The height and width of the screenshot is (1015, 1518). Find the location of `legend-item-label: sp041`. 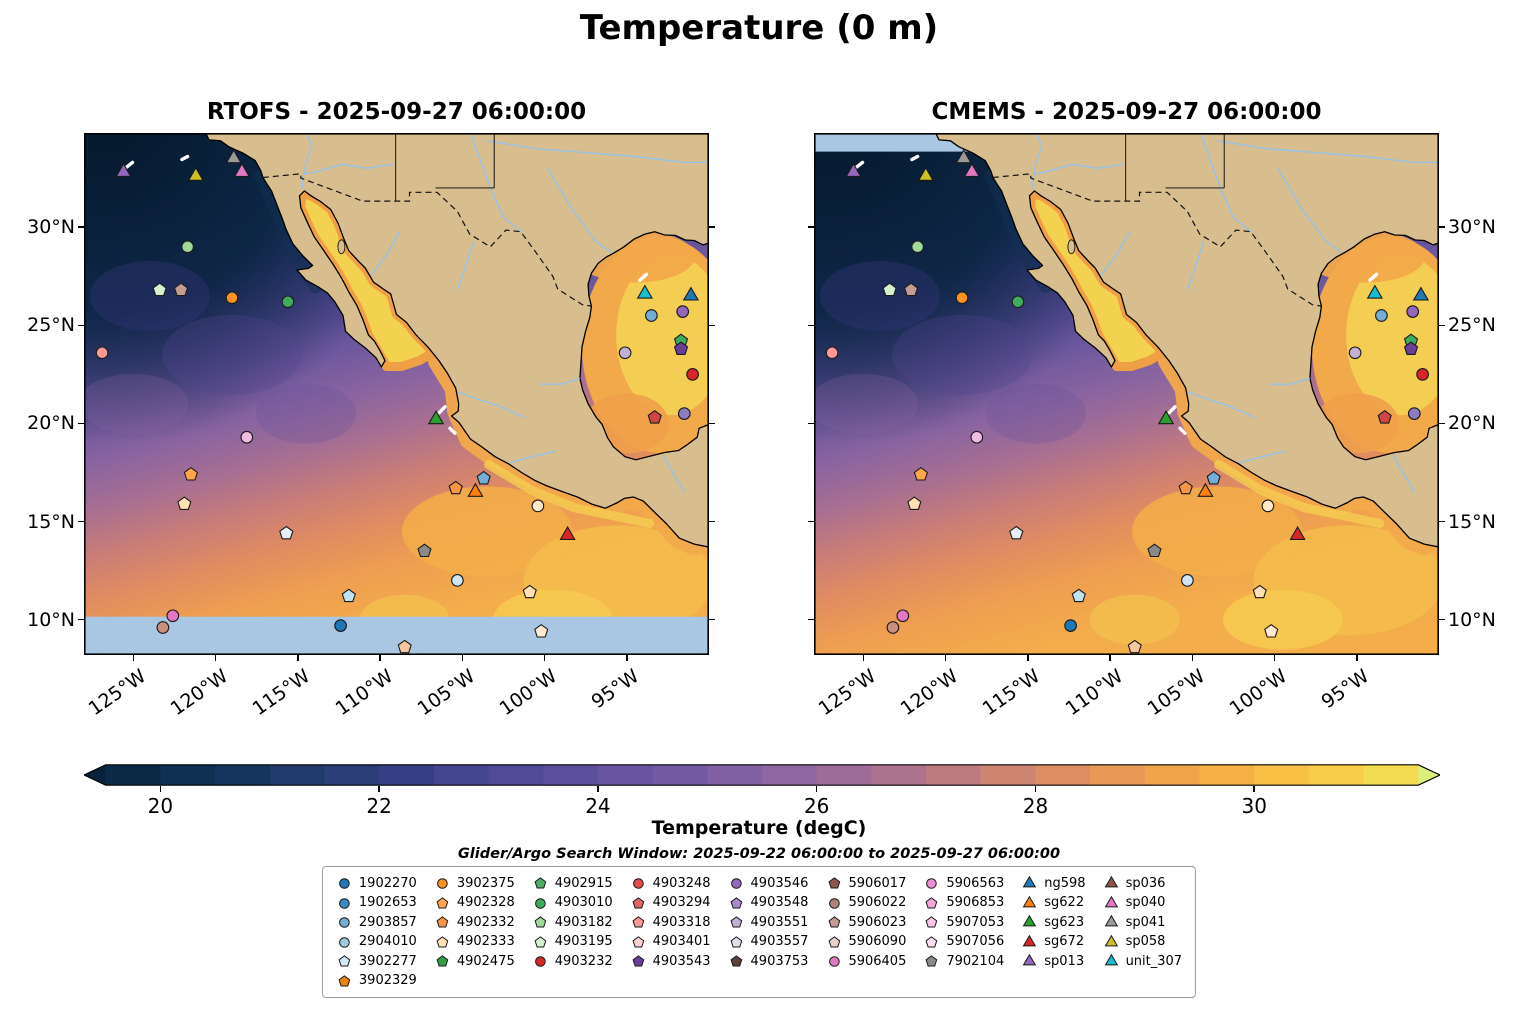

legend-item-label: sp041 is located at coordinates (1145, 922).